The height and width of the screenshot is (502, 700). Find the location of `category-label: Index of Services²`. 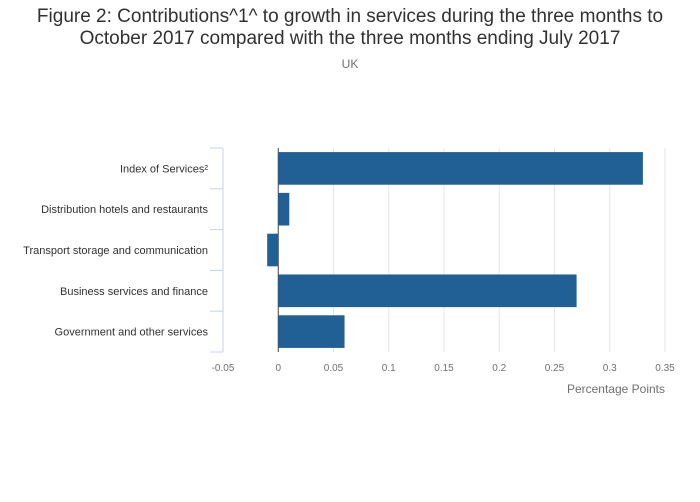

category-label: Index of Services² is located at coordinates (164, 169).